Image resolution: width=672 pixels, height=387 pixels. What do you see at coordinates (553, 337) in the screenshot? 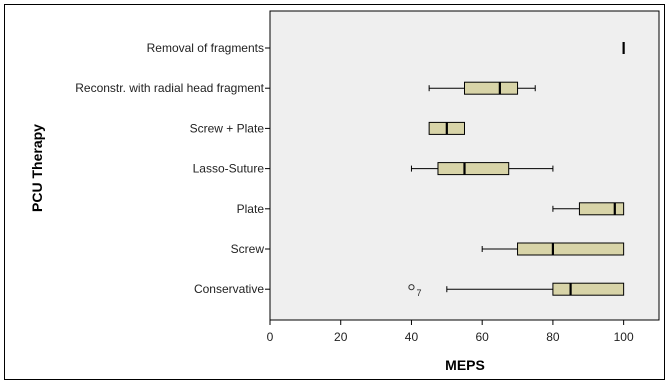
I see `x-tick-label: 80` at bounding box center [553, 337].